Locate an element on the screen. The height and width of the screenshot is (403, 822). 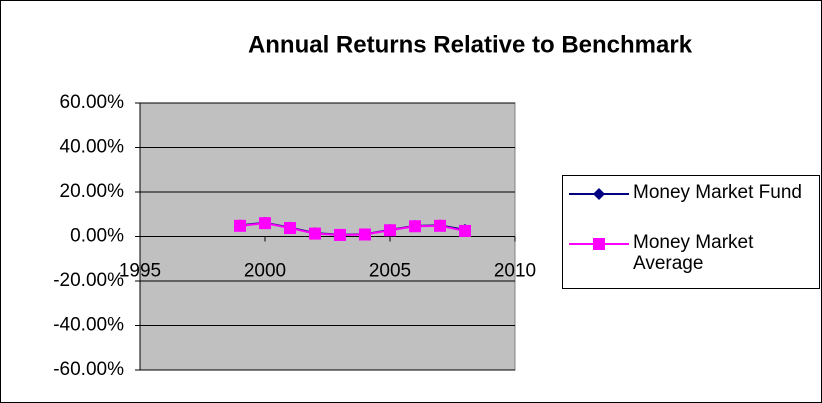
legend-label: Money Market Average is located at coordinates (693, 253).